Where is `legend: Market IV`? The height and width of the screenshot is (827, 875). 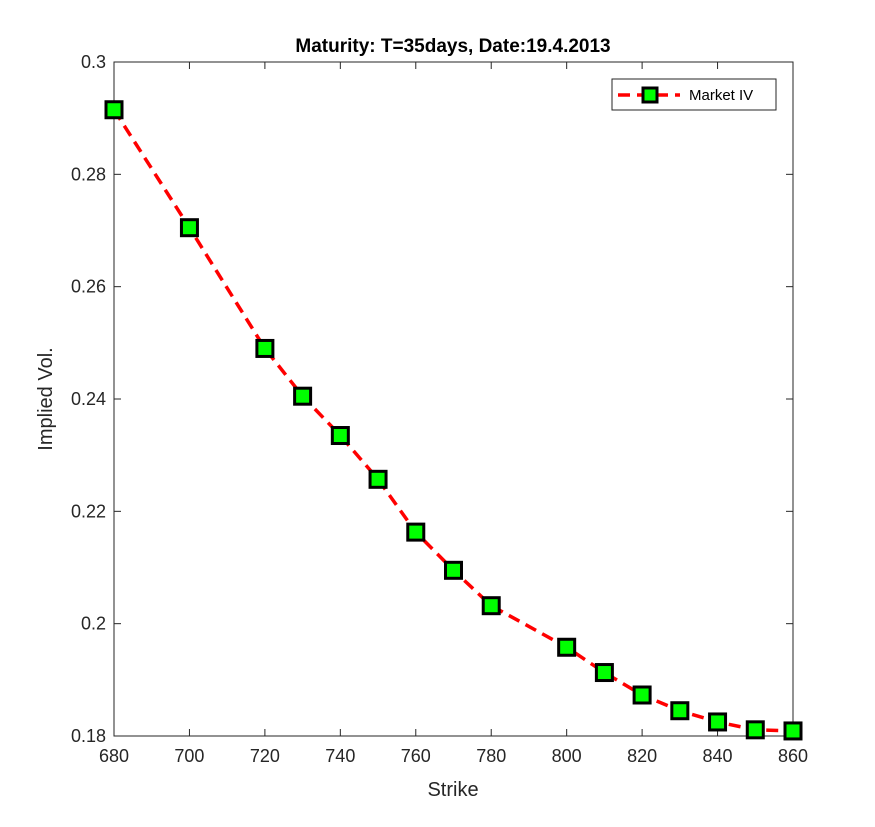 legend: Market IV is located at coordinates (694, 94).